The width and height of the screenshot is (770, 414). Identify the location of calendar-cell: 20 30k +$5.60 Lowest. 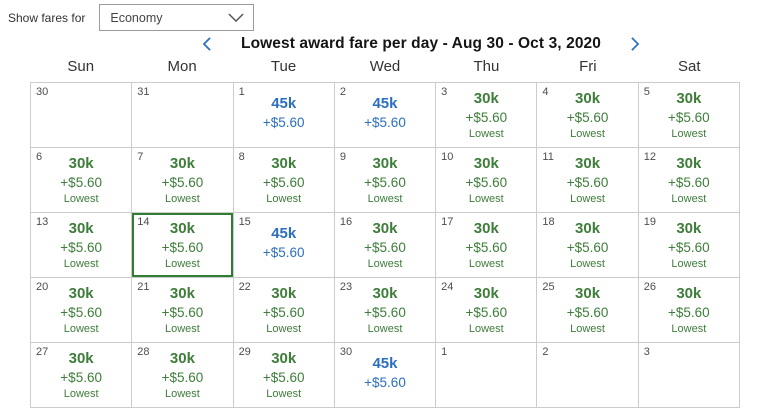
(82, 310).